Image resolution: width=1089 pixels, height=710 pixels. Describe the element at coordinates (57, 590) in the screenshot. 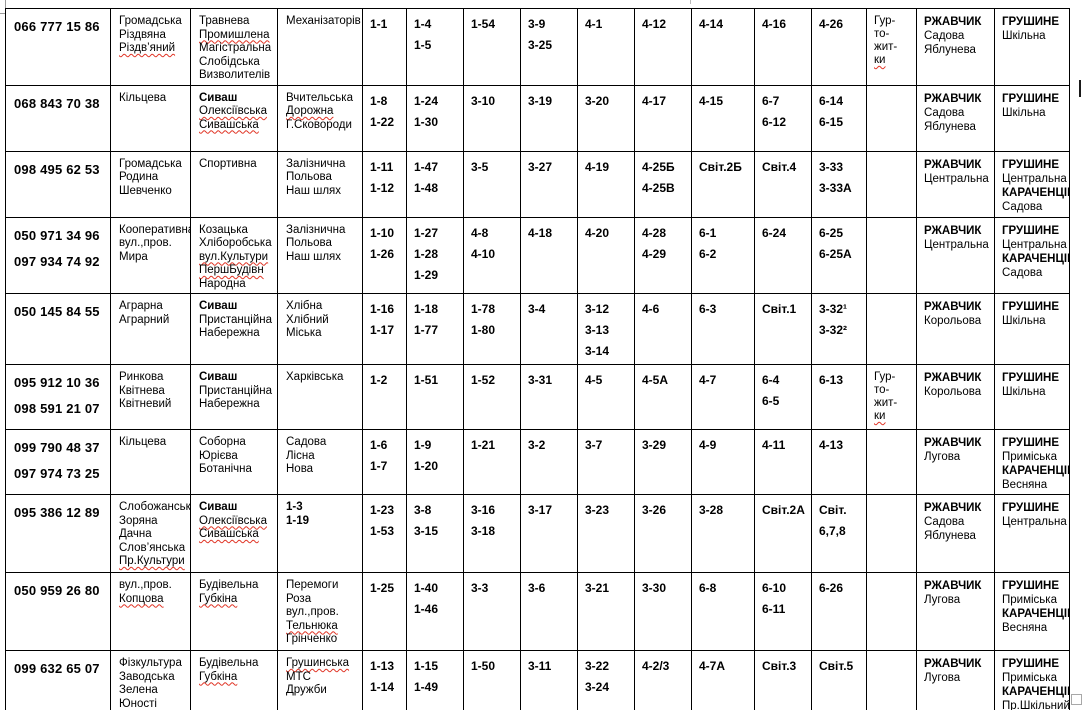

I see `cell-line: 050 959 26 80` at that location.